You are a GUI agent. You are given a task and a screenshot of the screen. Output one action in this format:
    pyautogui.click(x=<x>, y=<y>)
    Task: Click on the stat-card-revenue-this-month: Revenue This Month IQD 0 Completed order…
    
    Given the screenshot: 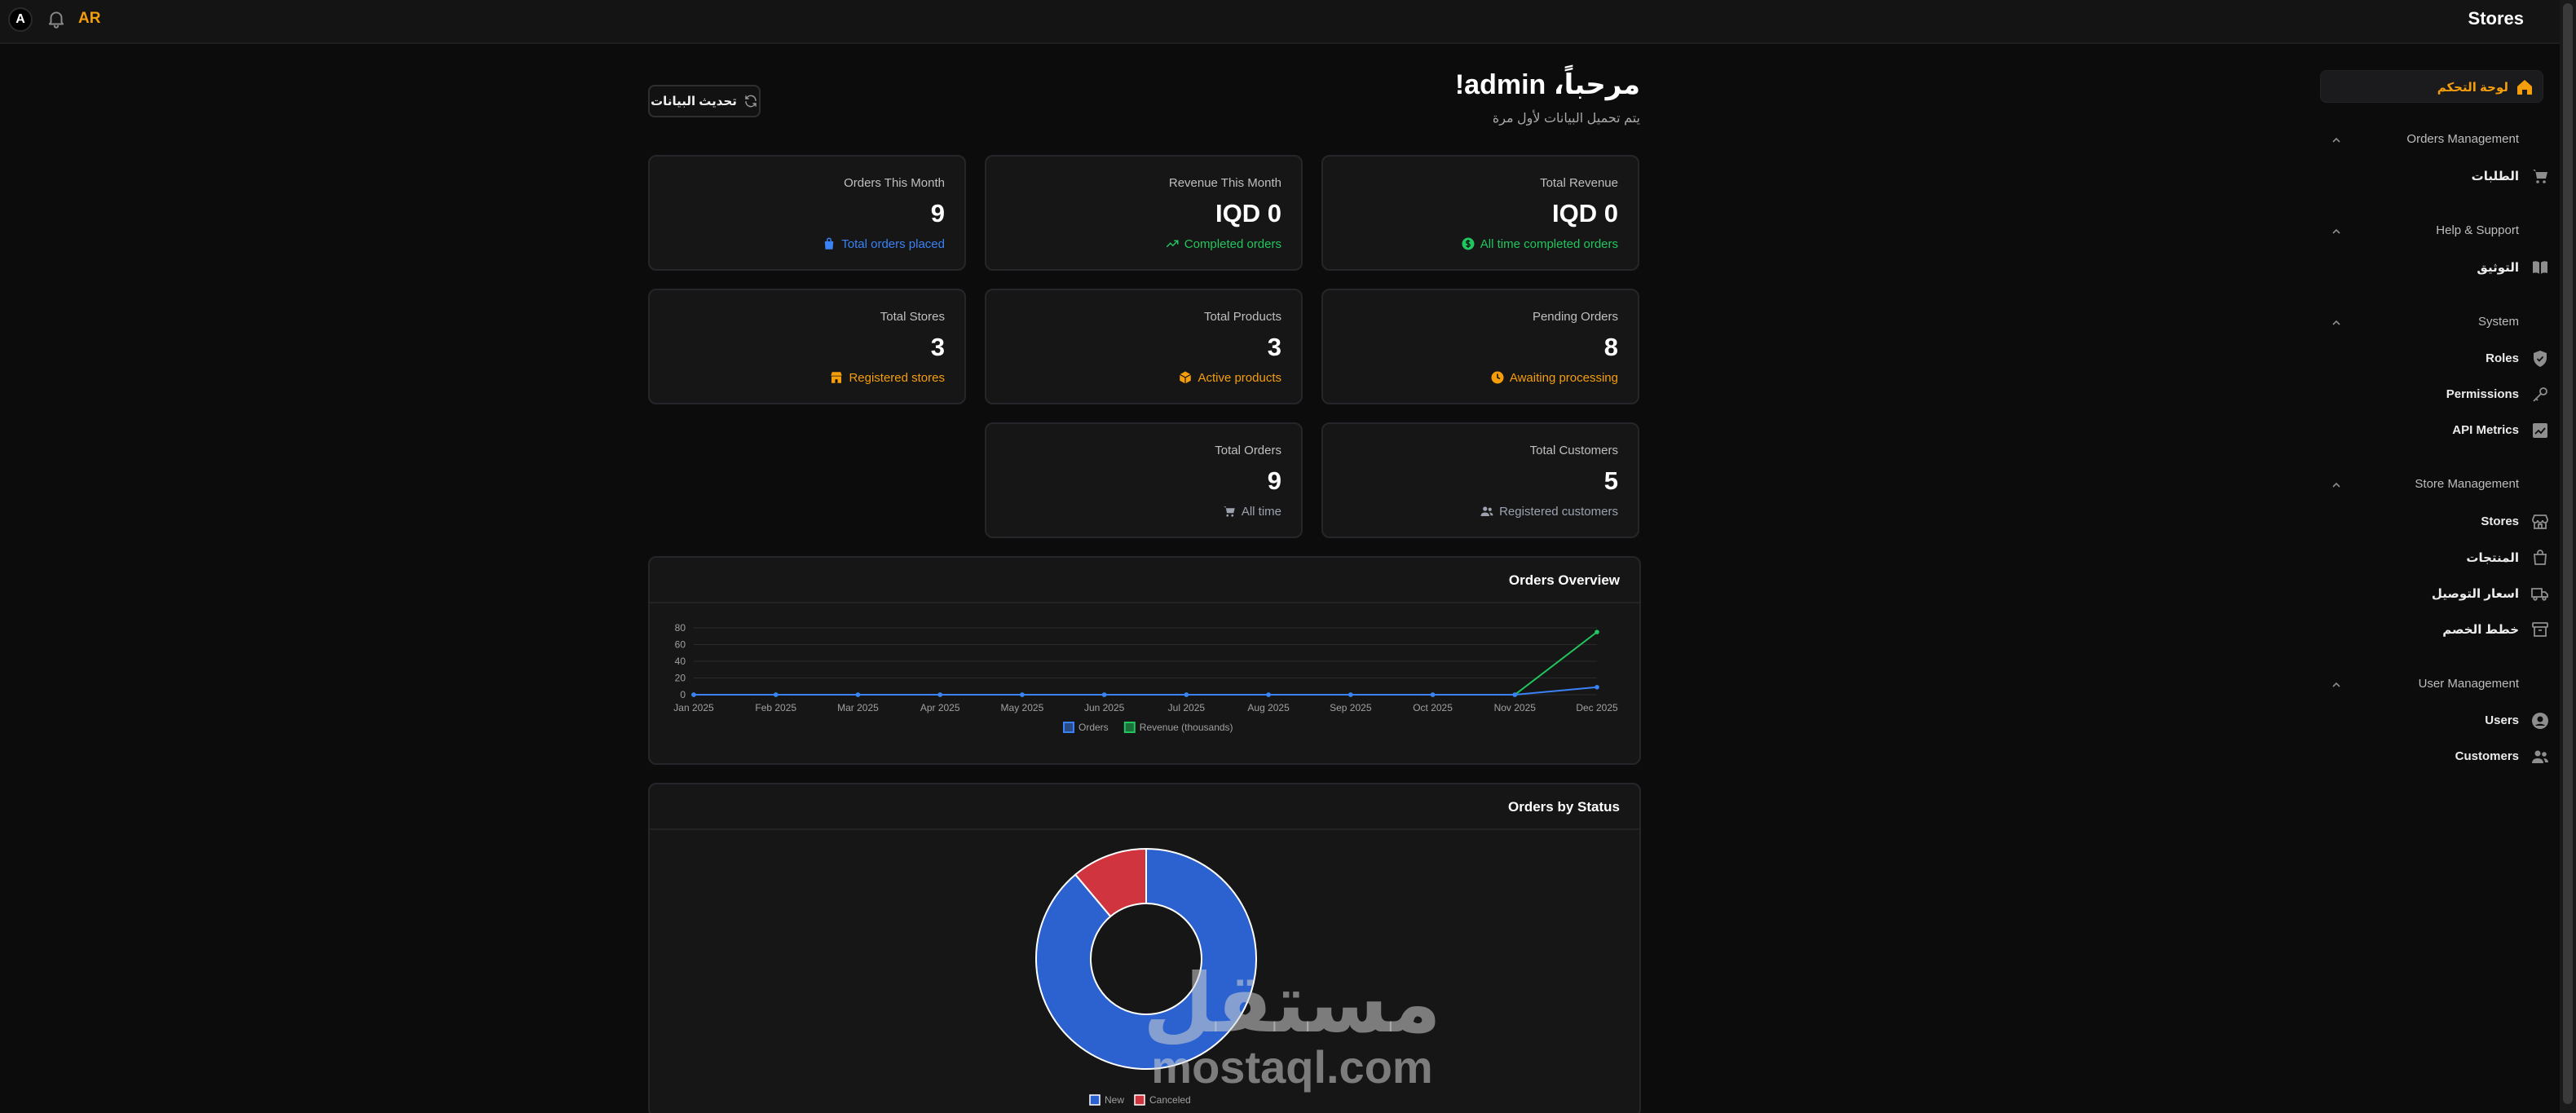 What is the action you would take?
    pyautogui.click(x=1144, y=213)
    